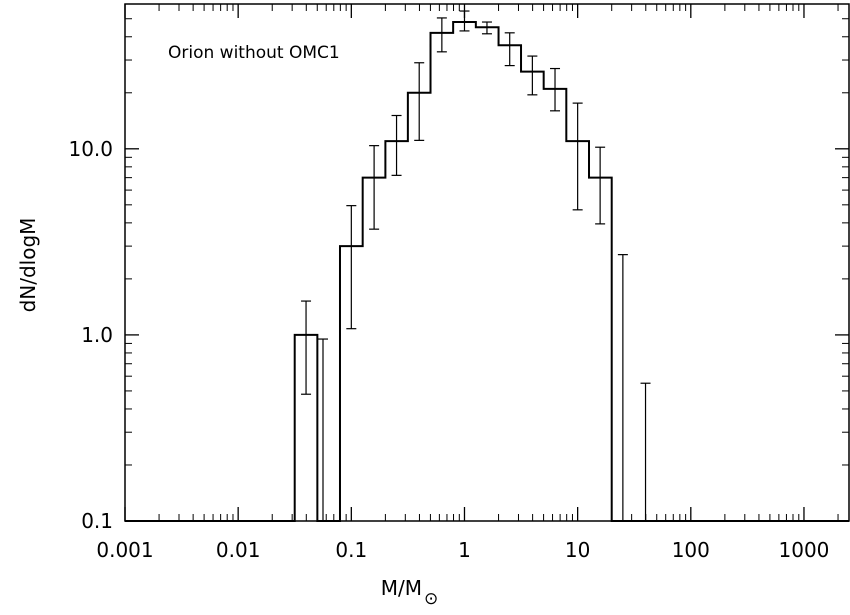 The height and width of the screenshot is (615, 850). I want to click on y-axis-label: dN/dlogM, so click(28, 265).